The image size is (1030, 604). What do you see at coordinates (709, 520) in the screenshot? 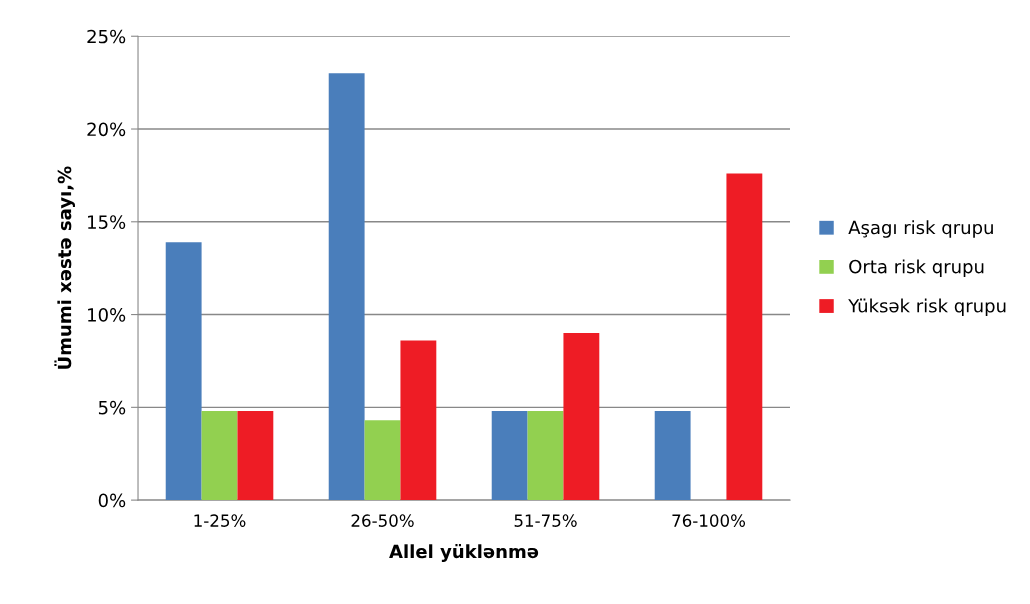
I see `x-tick-label: 76-100%` at bounding box center [709, 520].